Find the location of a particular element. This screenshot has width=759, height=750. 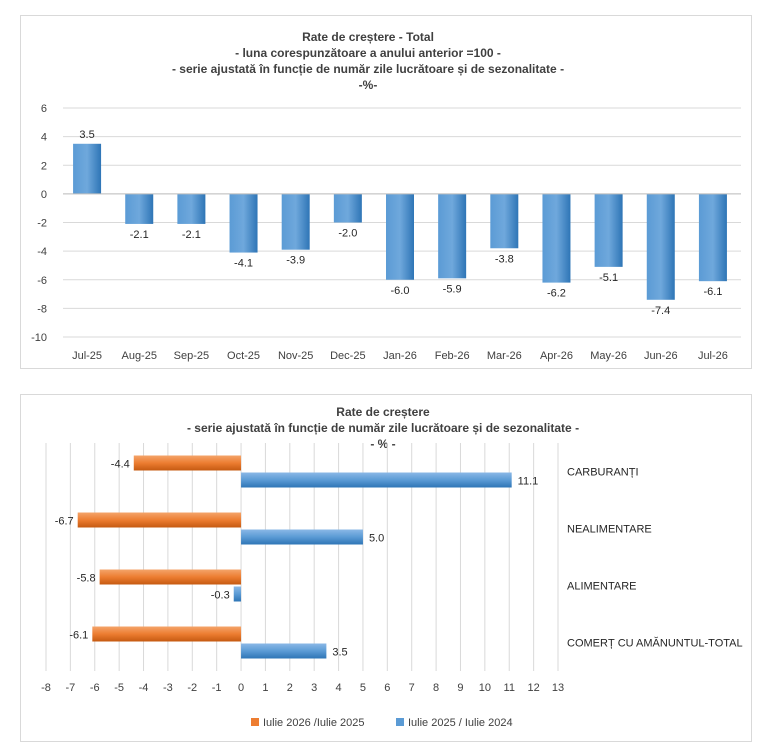

x-tick-label: 3 is located at coordinates (314, 688).